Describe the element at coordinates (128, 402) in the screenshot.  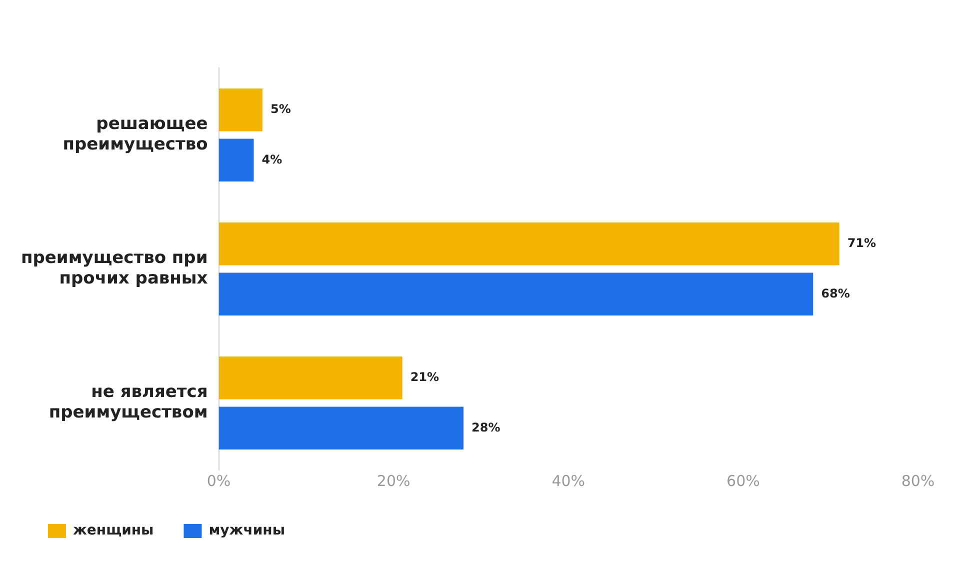
I see `y-tick-label: не является преимуществом` at that location.